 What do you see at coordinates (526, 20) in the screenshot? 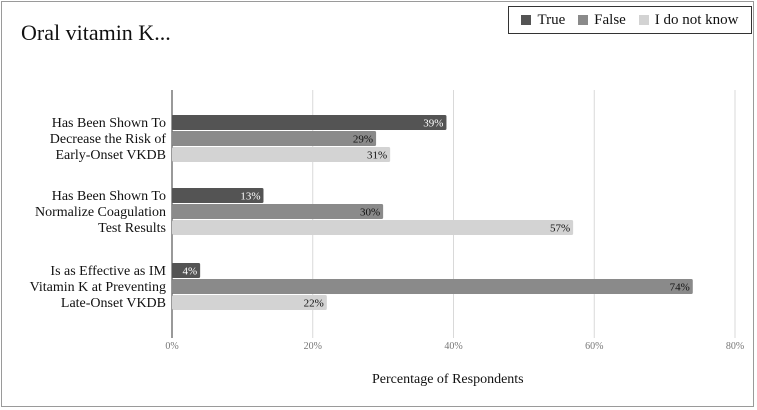
I see `legend-swatch-true` at bounding box center [526, 20].